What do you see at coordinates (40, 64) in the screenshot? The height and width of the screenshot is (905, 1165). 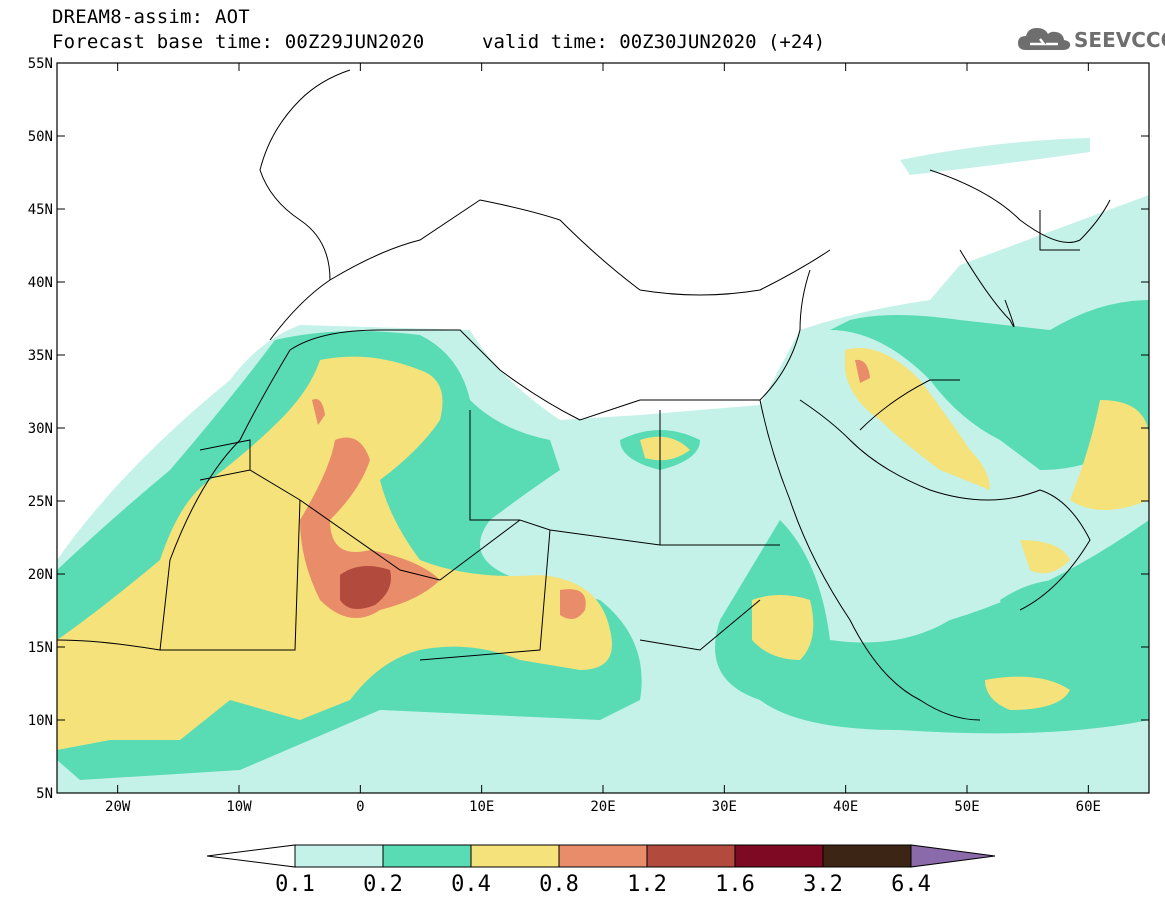 I see `lat-label: 55N` at bounding box center [40, 64].